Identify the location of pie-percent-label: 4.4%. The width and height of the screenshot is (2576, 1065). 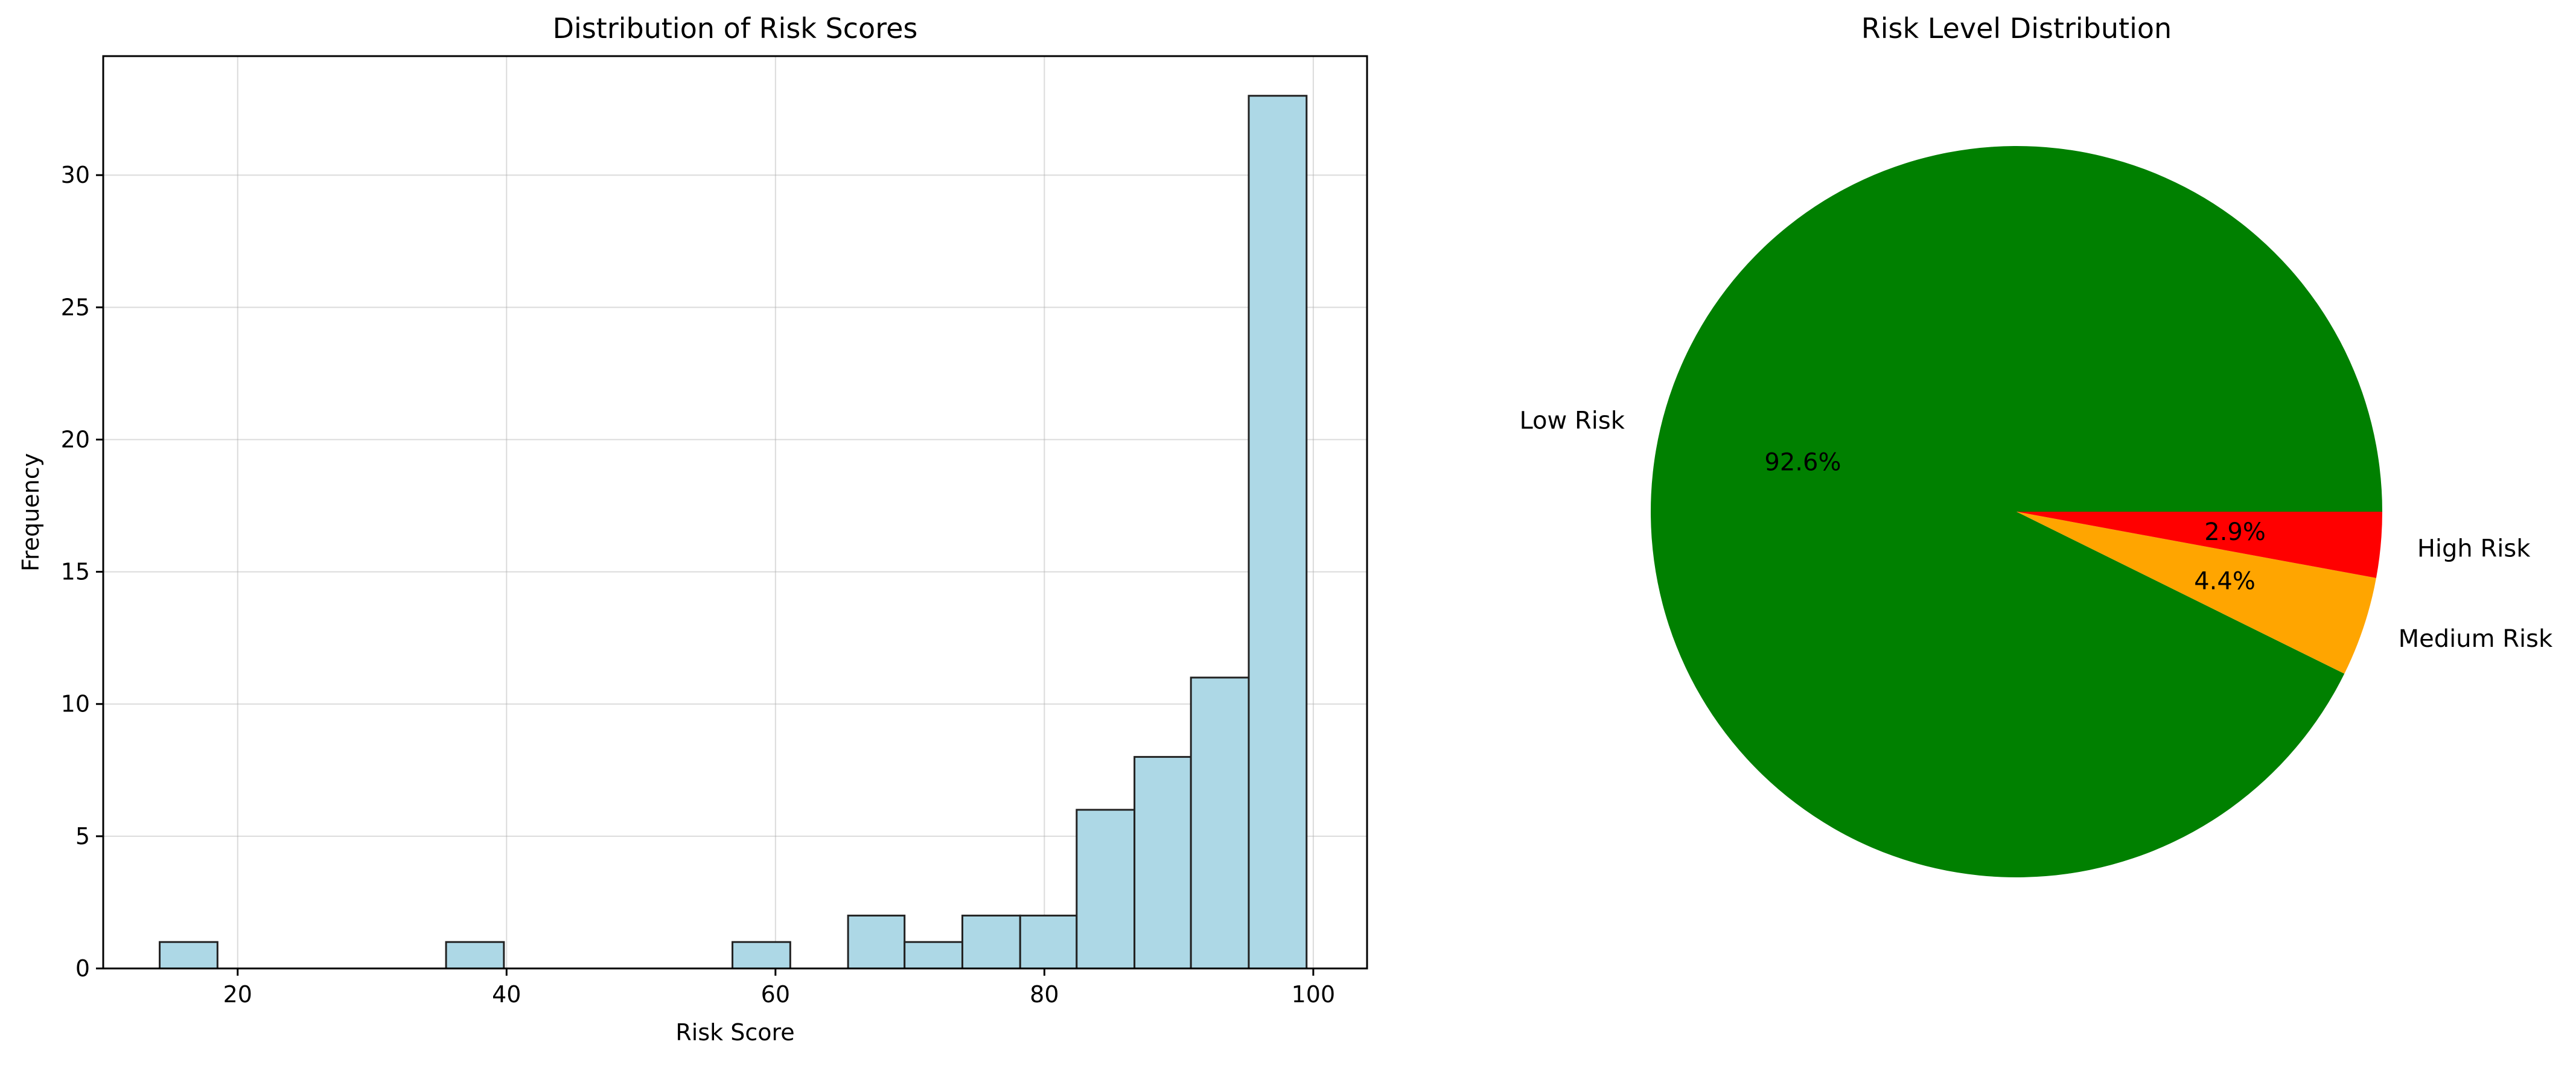
(2225, 582).